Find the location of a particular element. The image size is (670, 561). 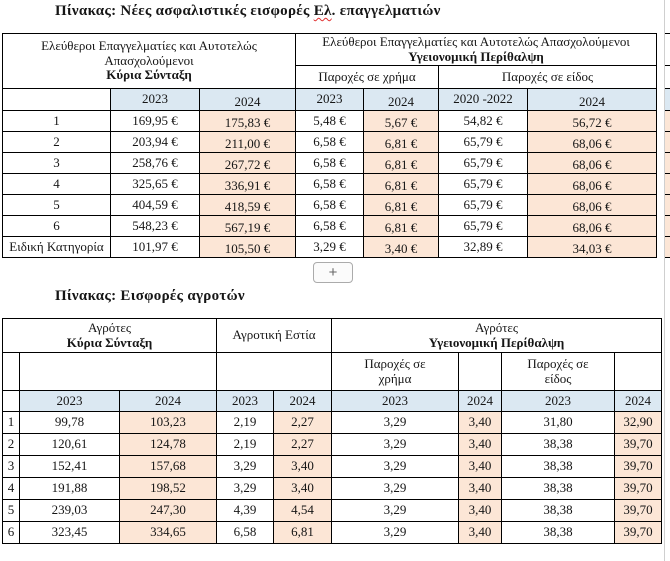

table-row: 6 323,45 334,65 6,58 6,81 3,29 3,40 38,38 39,70 is located at coordinates (332, 532).